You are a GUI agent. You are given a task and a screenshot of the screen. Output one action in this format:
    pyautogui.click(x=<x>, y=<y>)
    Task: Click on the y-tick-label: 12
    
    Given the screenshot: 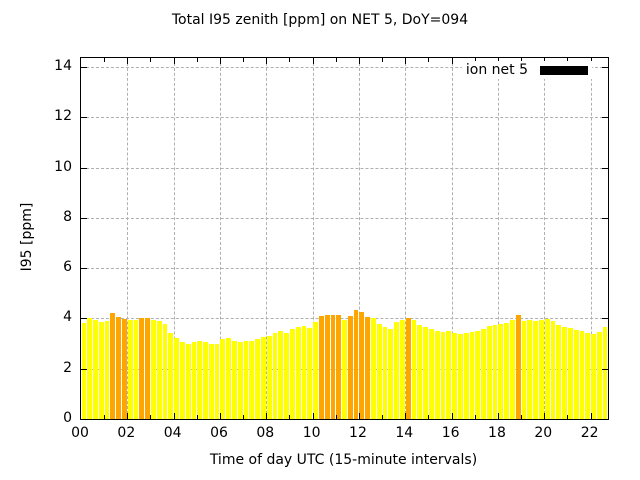 What is the action you would take?
    pyautogui.click(x=63, y=116)
    